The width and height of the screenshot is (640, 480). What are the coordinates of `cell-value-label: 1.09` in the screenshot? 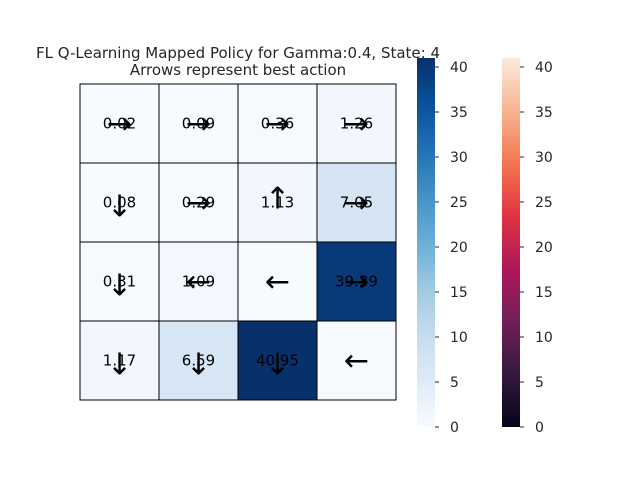 It's located at (198, 282).